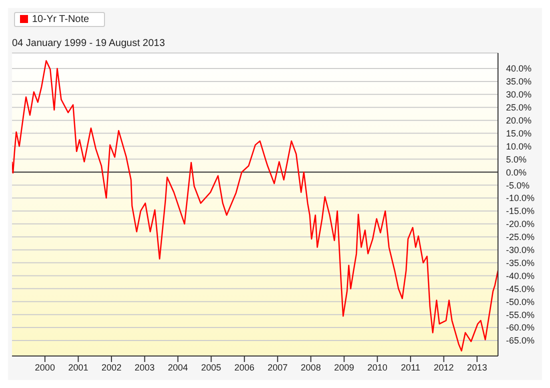 This screenshot has width=550, height=388. Describe the element at coordinates (520, 315) in the screenshot. I see `y-tick-label: -55.0%` at that location.